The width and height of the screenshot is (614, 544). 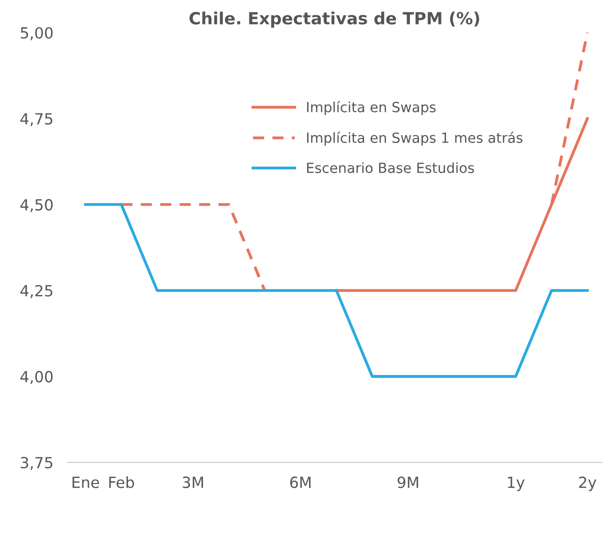 I want to click on x-tick-label: 6M, so click(x=300, y=482).